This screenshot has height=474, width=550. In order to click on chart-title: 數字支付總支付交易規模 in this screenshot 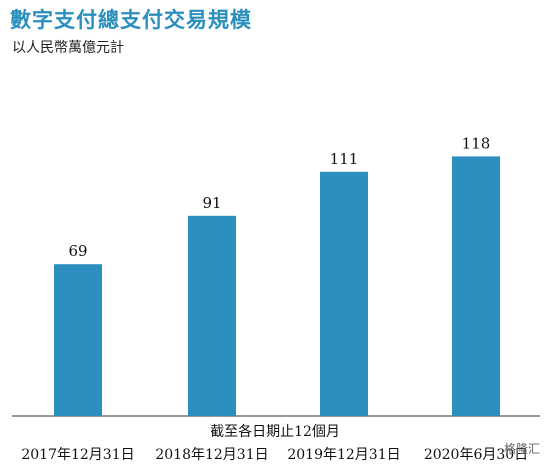, I will do `click(131, 20)`.